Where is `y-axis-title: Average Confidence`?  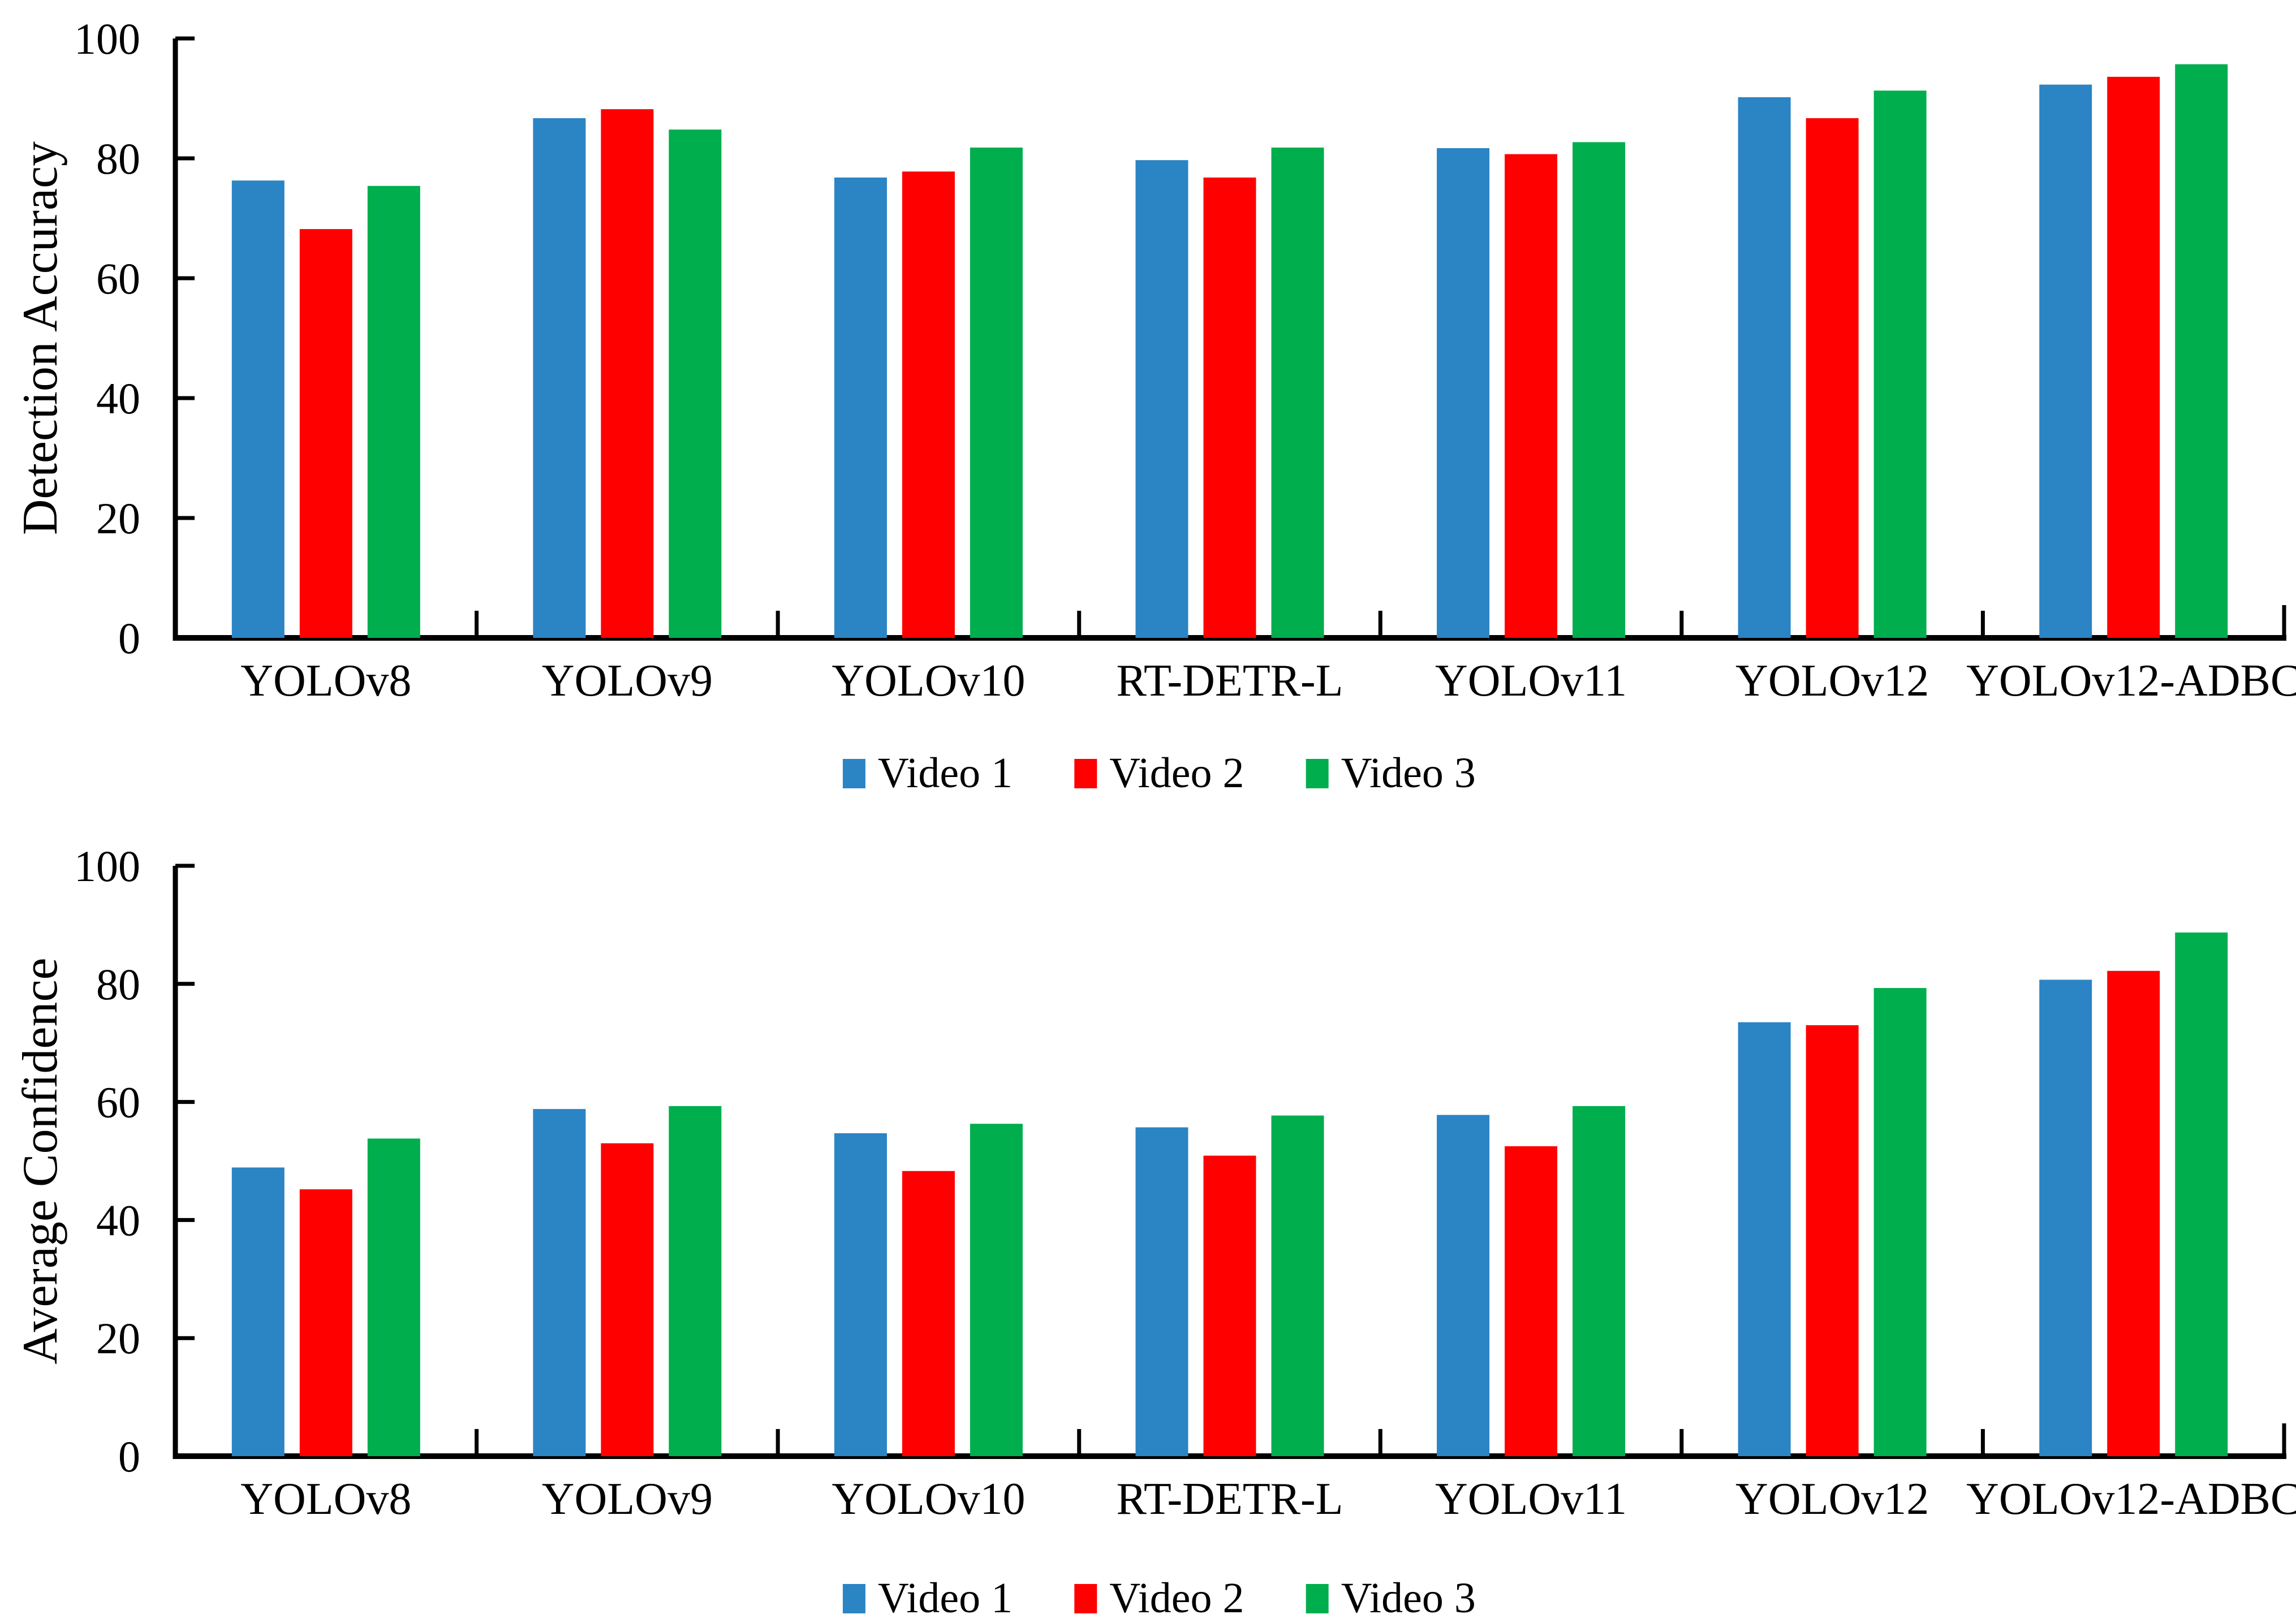
y-axis-title: Average Confidence is located at coordinates (40, 1160).